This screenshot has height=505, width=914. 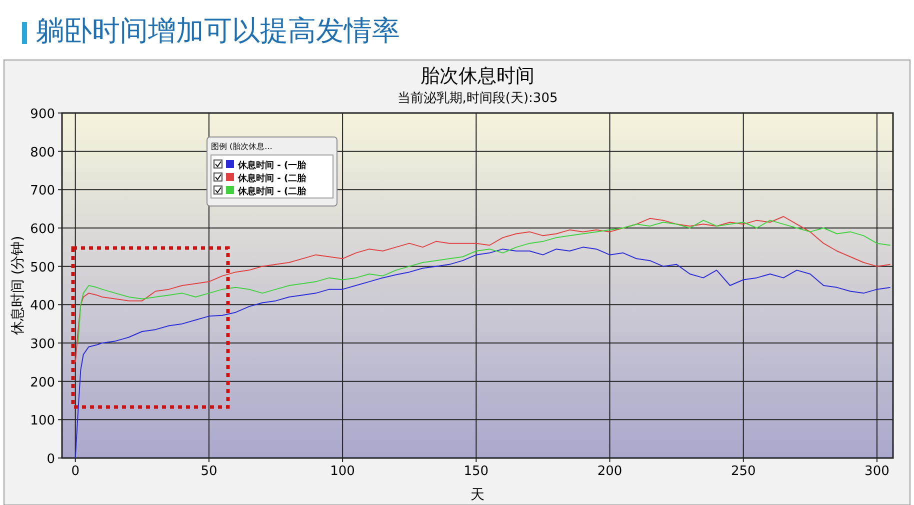 What do you see at coordinates (477, 98) in the screenshot?
I see `chart-subtitle: 当前泌乳期,时间段(天):305` at bounding box center [477, 98].